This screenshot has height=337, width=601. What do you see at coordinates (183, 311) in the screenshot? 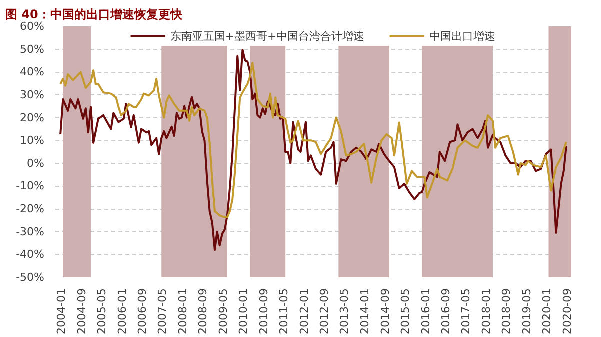
I see `x-tick-label: 2008-01` at bounding box center [183, 311].